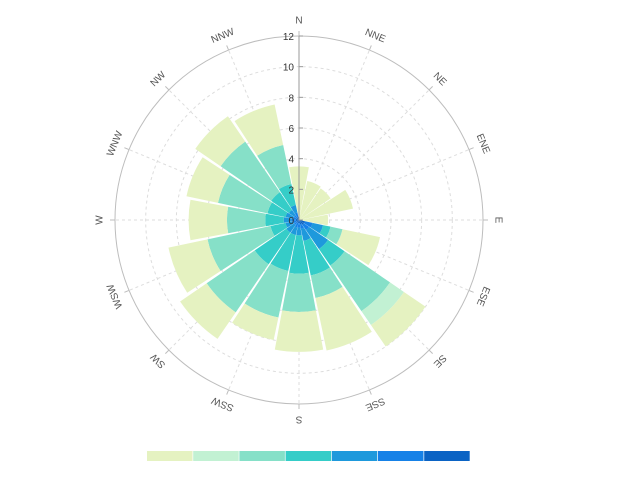 The width and height of the screenshot is (618, 480). I want to click on radial-axis: 0 2 4 6 8 10 12, so click(293, 129).